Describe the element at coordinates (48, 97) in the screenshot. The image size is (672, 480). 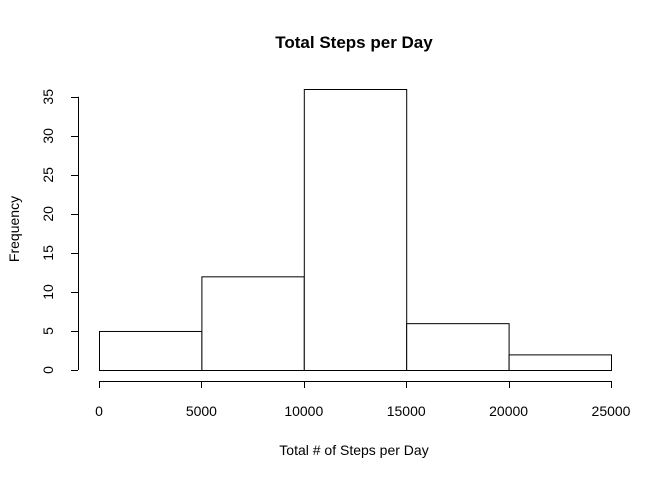
I see `y-tick-label-7: 35` at that location.